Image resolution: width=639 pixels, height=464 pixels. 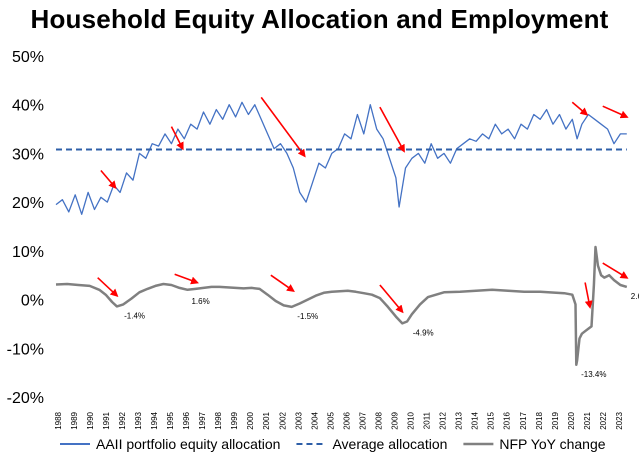 I want to click on x-tick-label: 1994, so click(x=154, y=420).